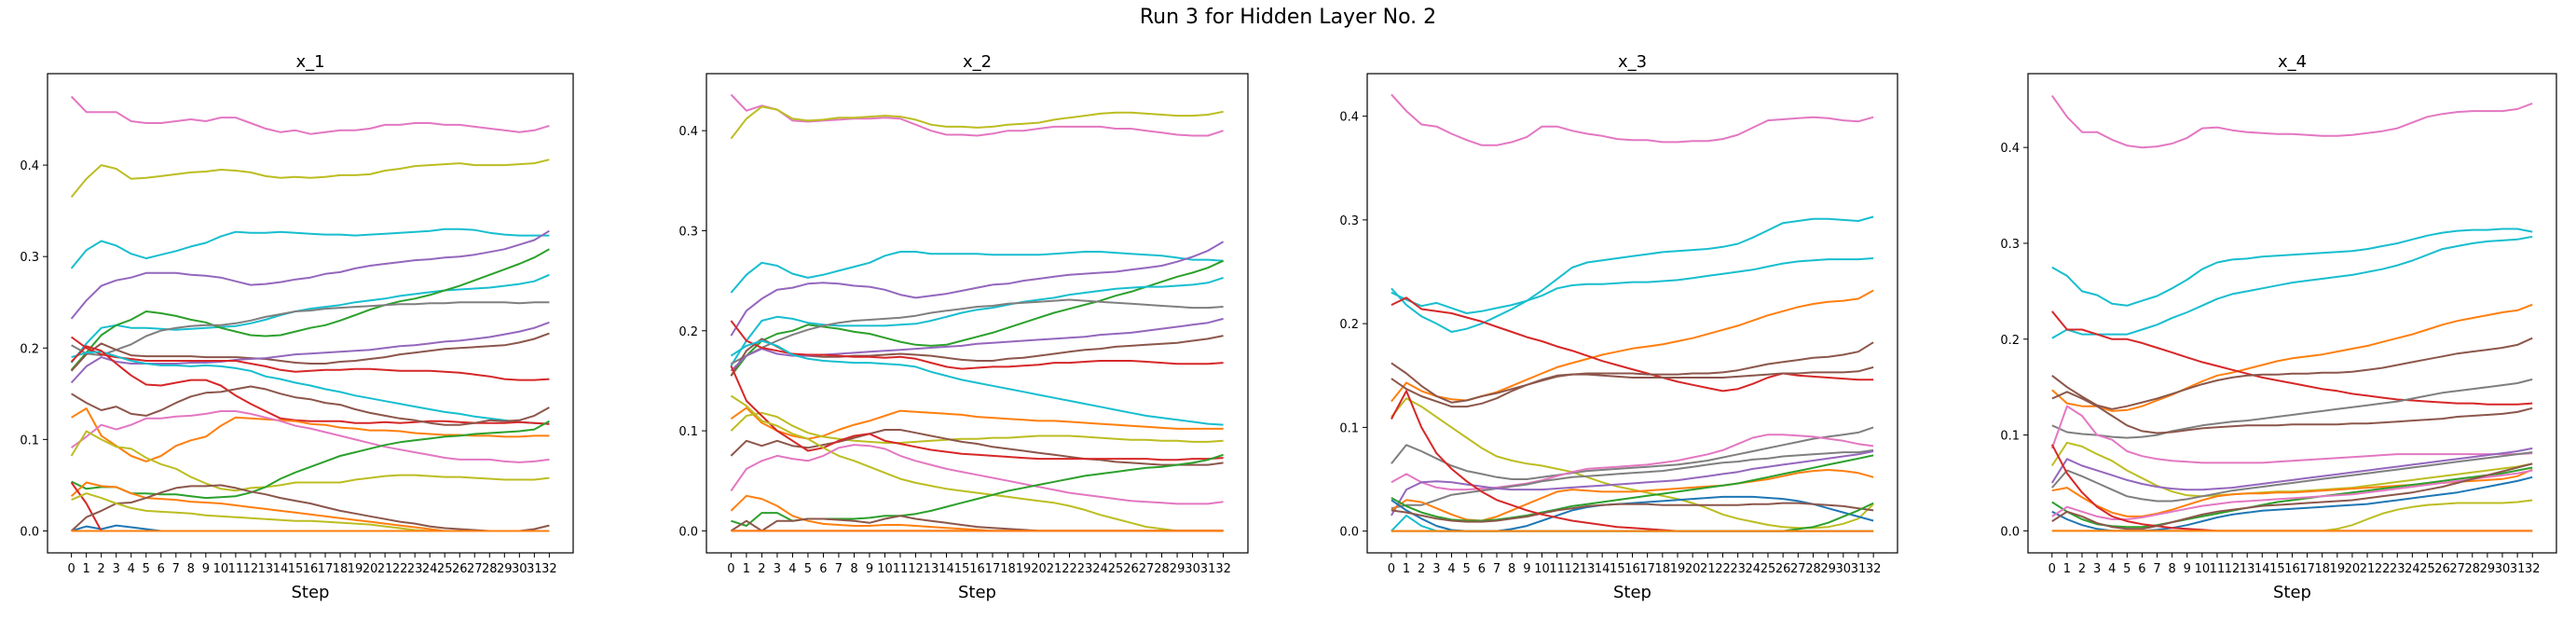  I want to click on panel-1-series-9-line, so click(310, 352).